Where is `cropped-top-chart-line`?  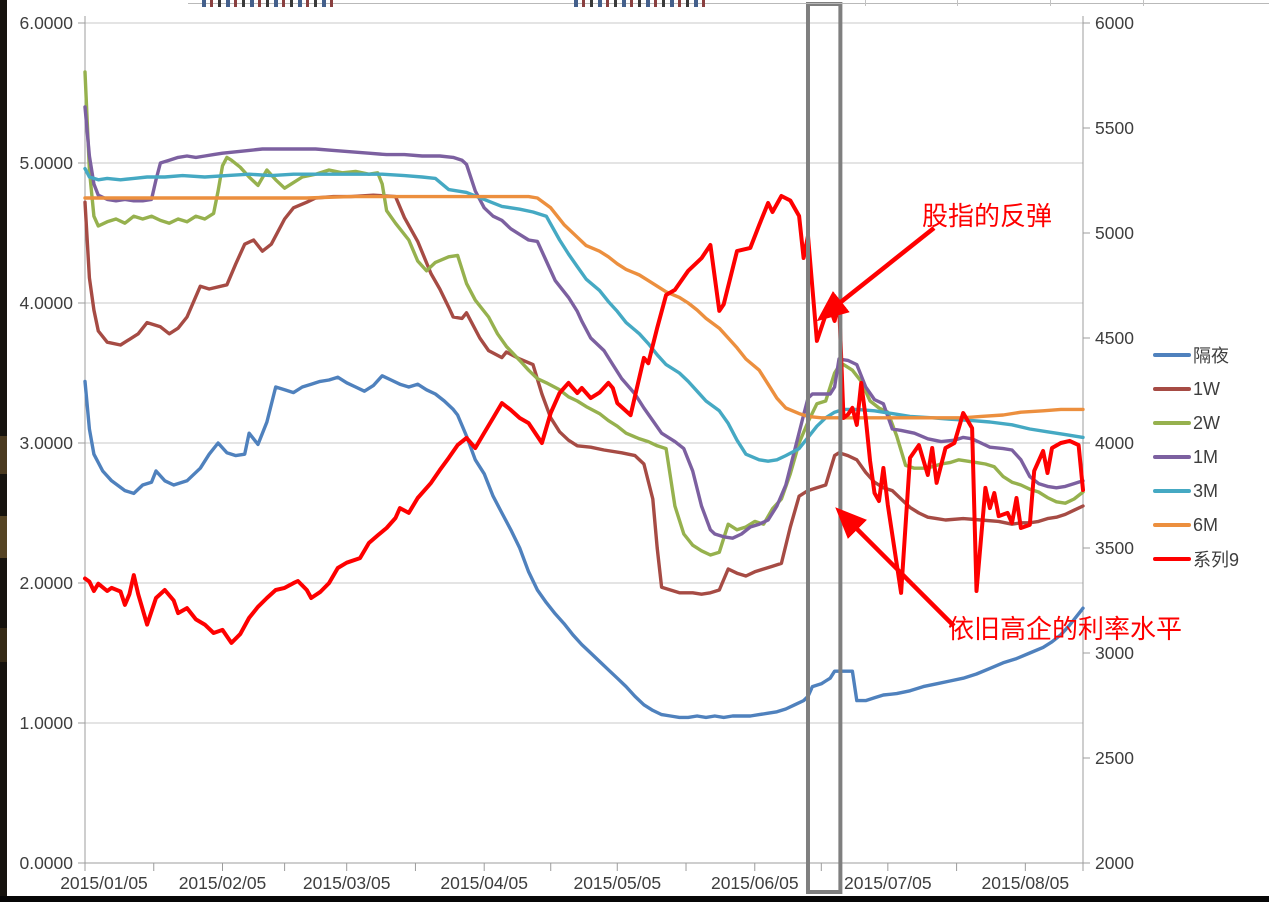
cropped-top-chart-line is located at coordinates (728, 3).